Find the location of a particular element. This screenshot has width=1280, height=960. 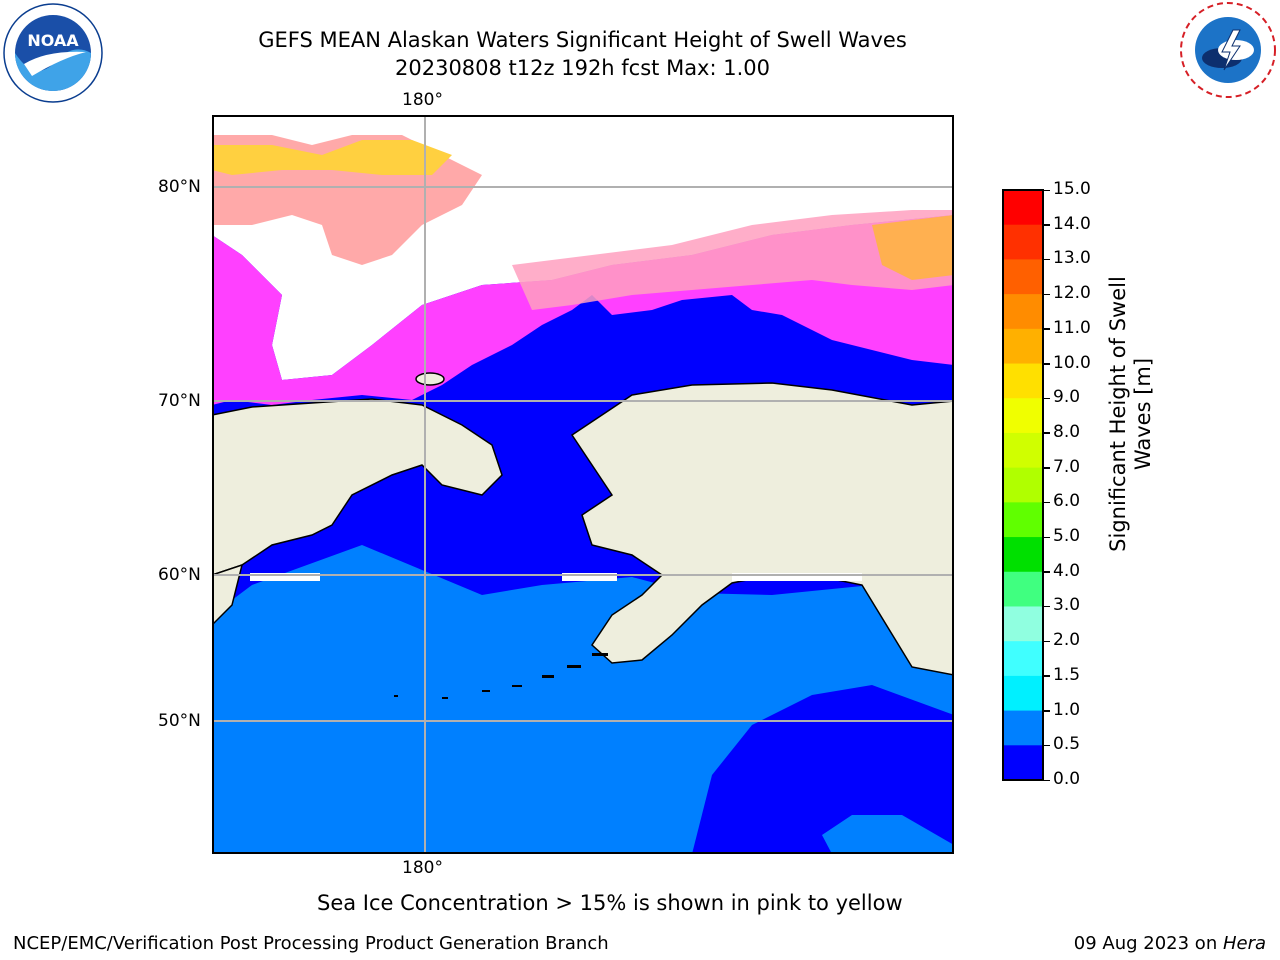

colorbar-tick-label: 4.0 is located at coordinates (1067, 570).